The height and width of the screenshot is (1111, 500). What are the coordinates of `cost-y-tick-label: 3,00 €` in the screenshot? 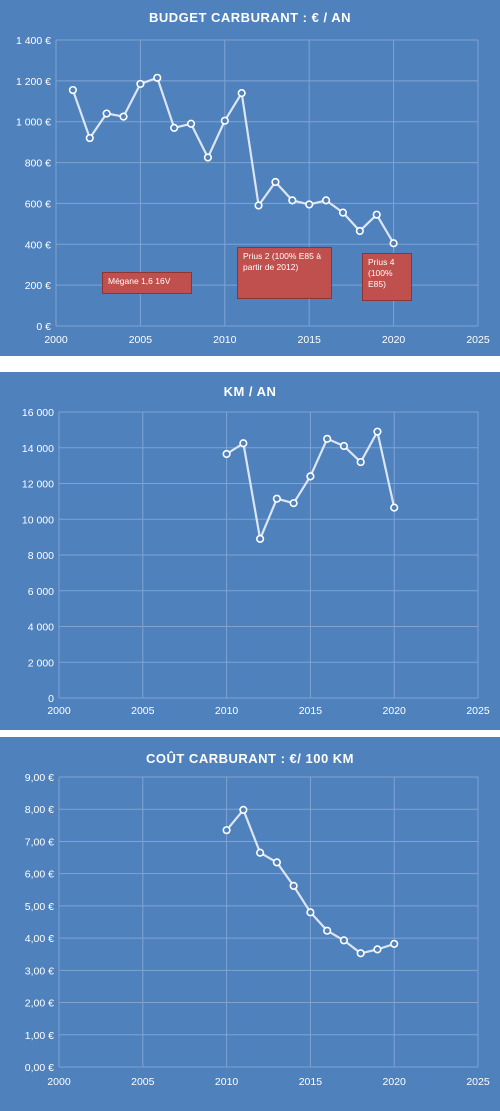 It's located at (39, 971).